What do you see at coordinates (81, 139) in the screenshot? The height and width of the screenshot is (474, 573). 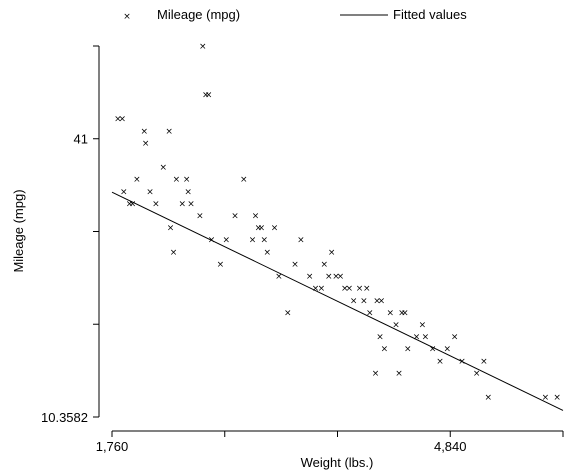 I see `y-tick-label: 41` at bounding box center [81, 139].